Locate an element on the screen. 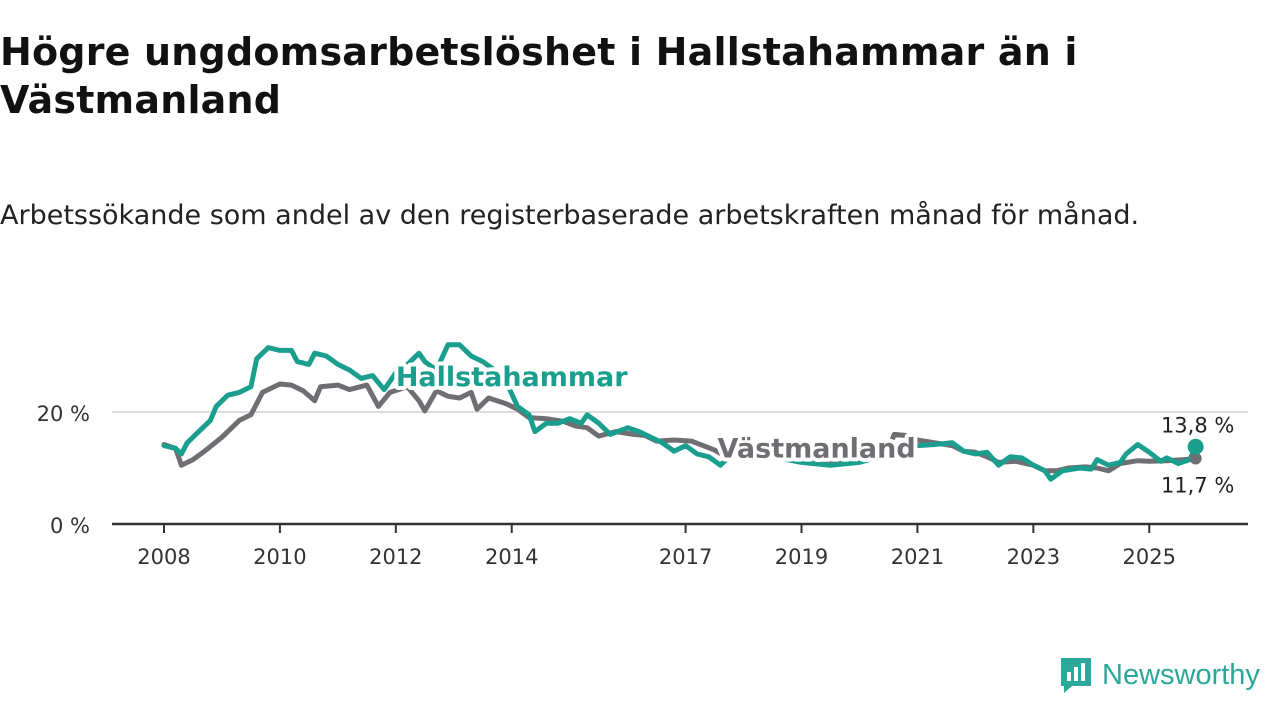 The height and width of the screenshot is (720, 1280). vastmanland-end-marker is located at coordinates (1195, 458).